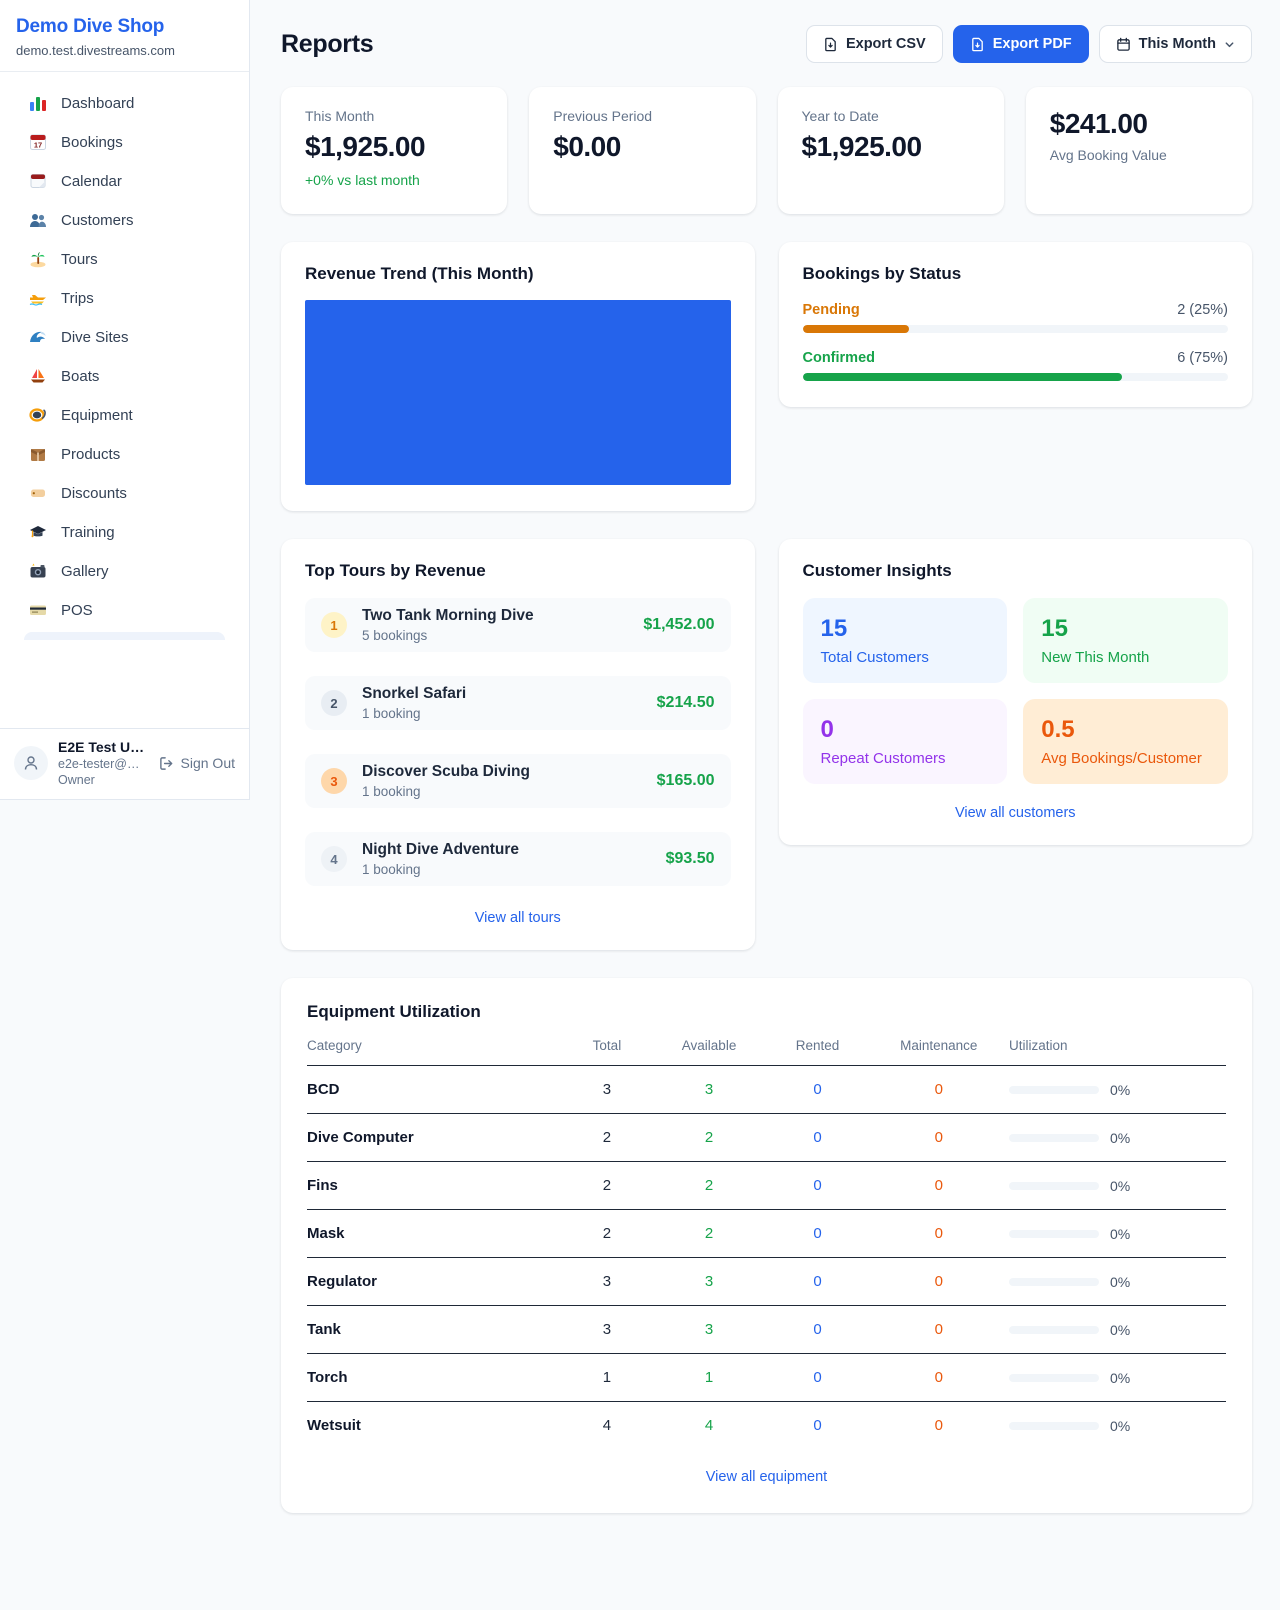 Image resolution: width=1280 pixels, height=1610 pixels. I want to click on sidebar-item-tours: Tours, so click(124, 259).